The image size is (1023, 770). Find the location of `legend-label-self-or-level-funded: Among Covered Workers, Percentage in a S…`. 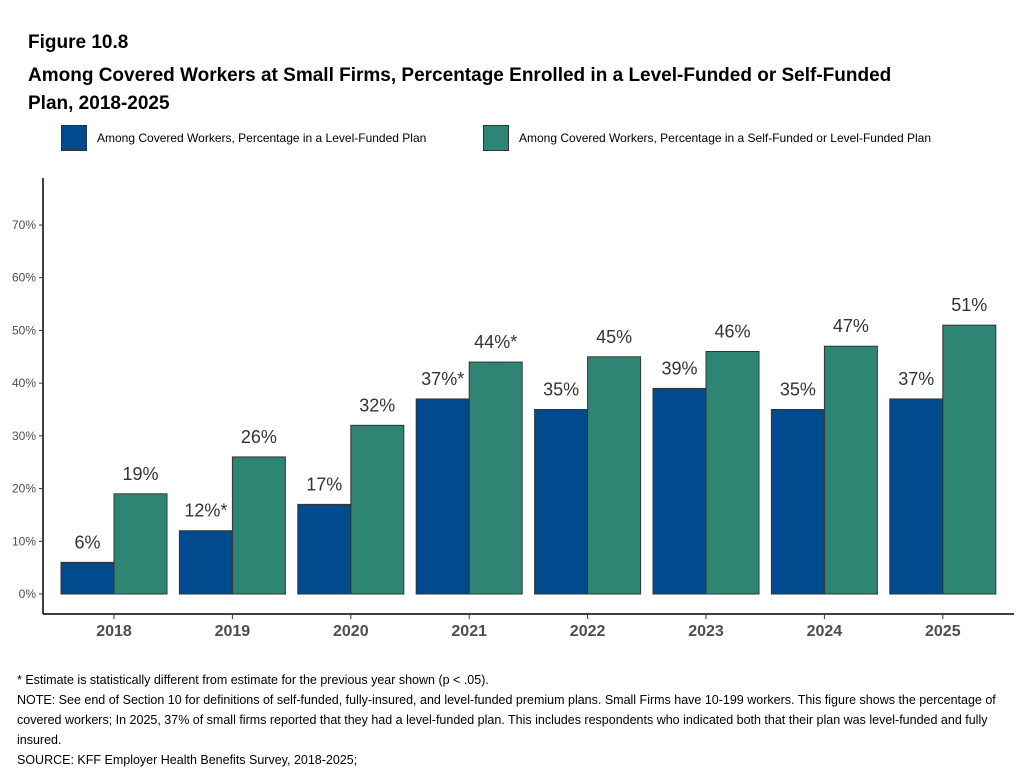

legend-label-self-or-level-funded: Among Covered Workers, Percentage in a S… is located at coordinates (725, 138).